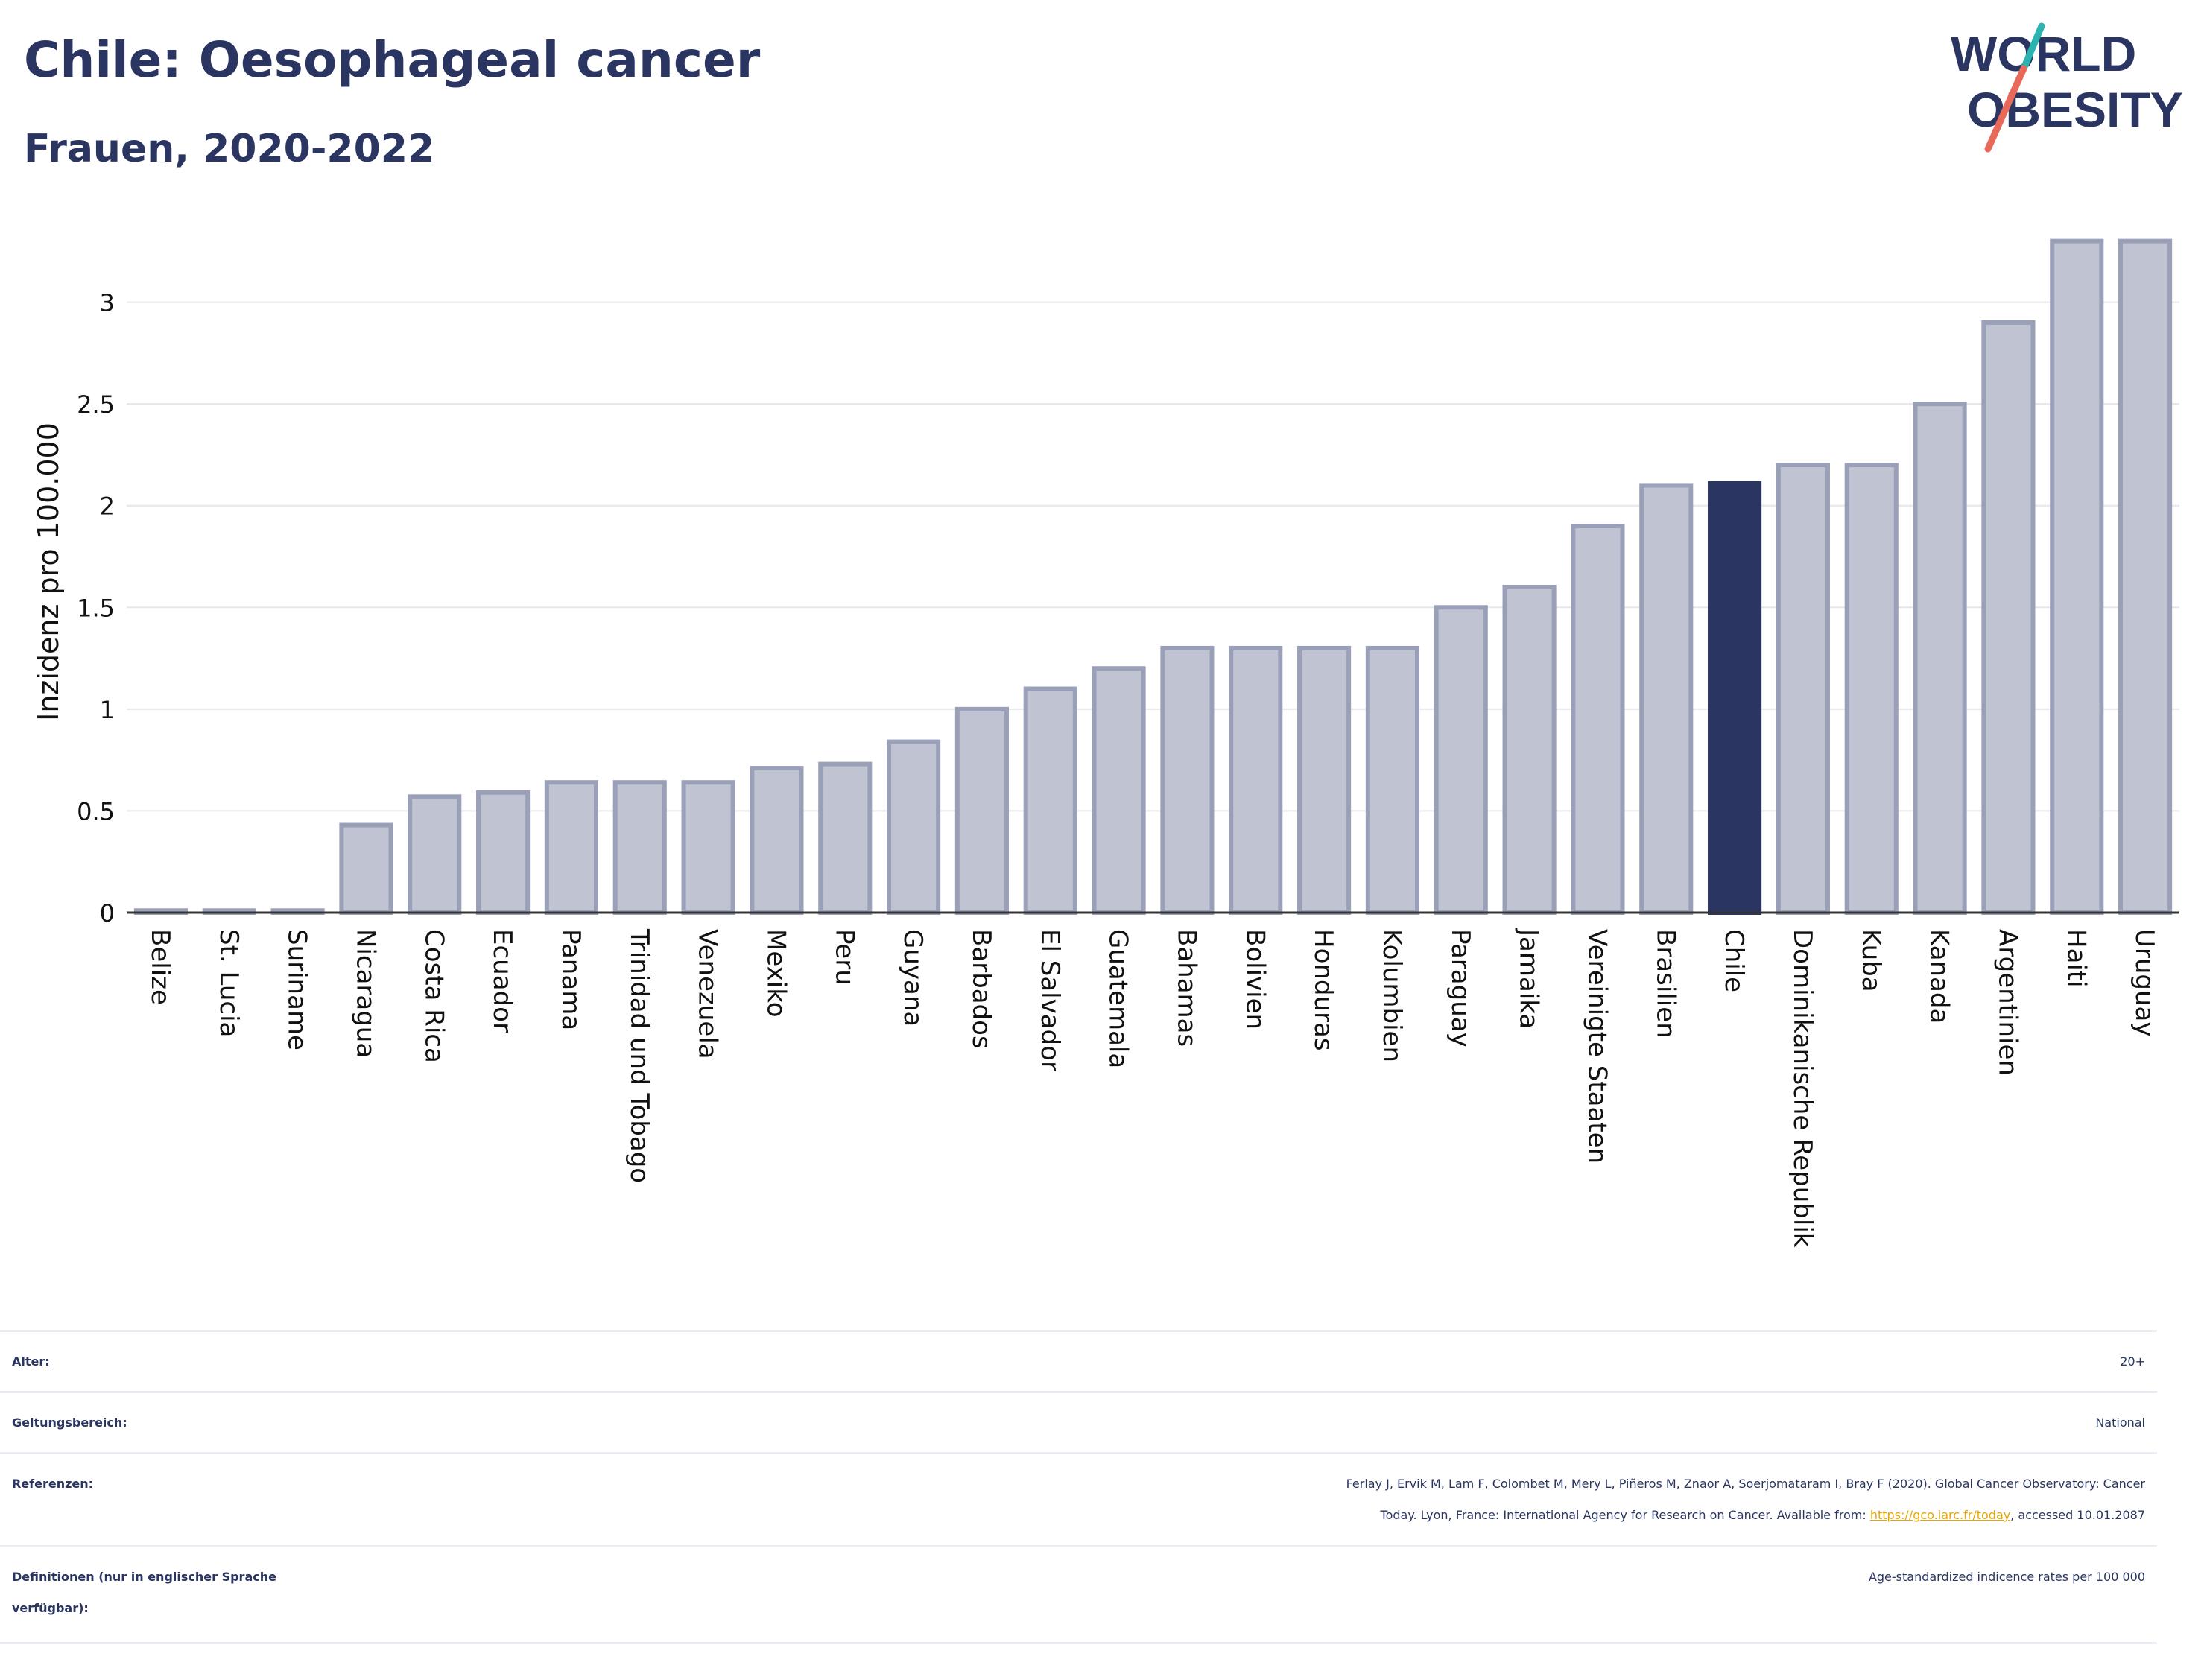 The image size is (2204, 1680). I want to click on logo-slash-teal, so click(2032, 47).